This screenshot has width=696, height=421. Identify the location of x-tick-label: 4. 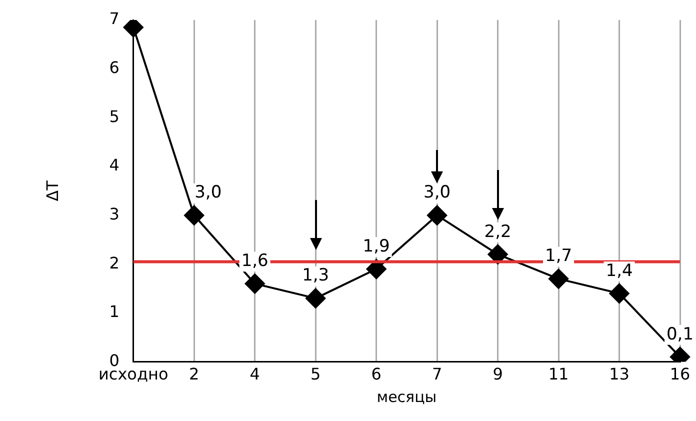
(255, 374).